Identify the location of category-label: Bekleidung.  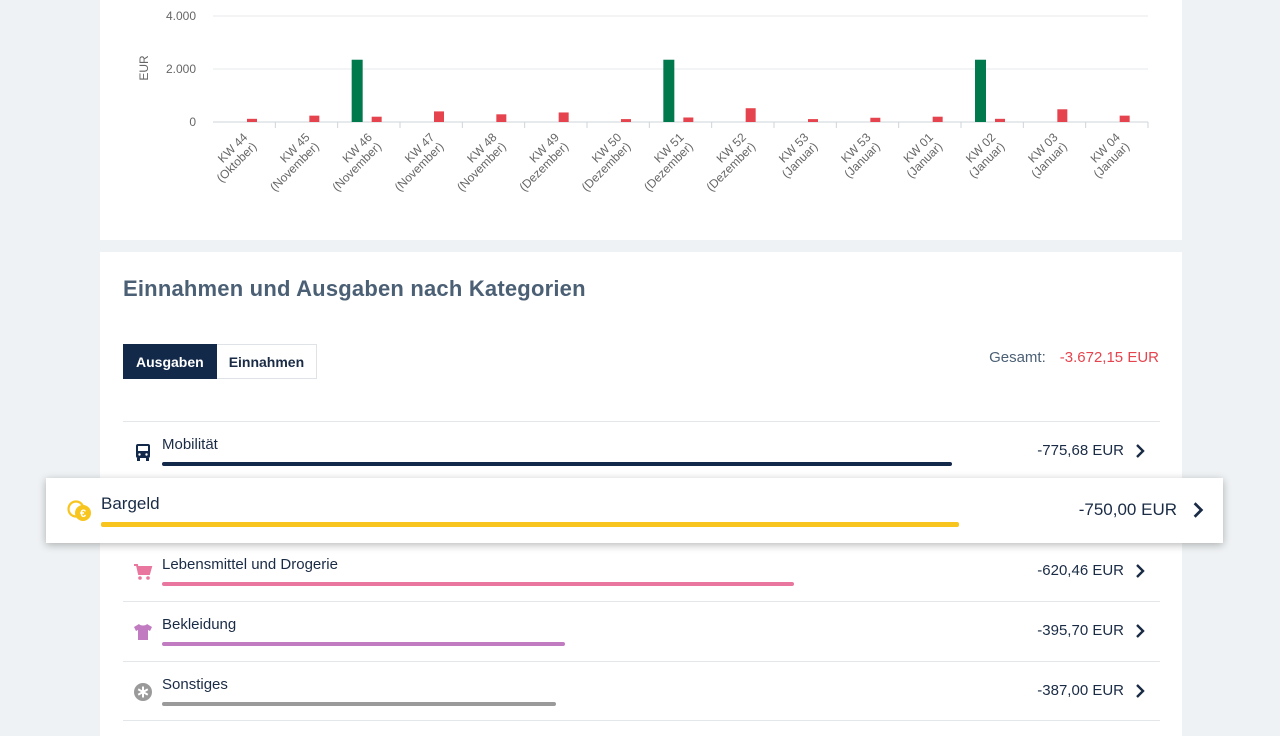
(199, 624).